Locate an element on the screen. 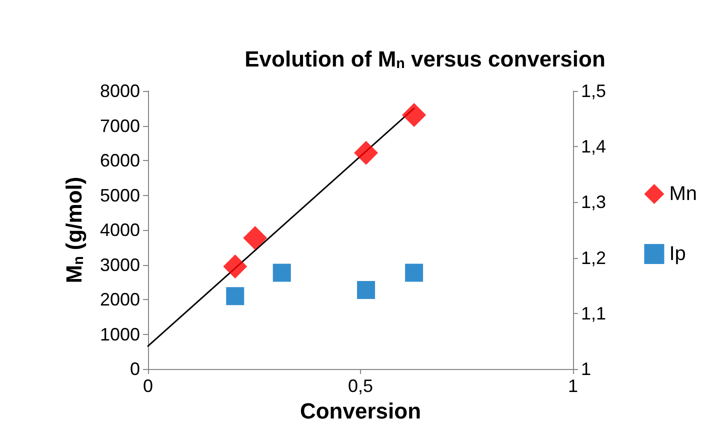 This screenshot has height=448, width=710. y-tick-label: 4000 is located at coordinates (120, 230).